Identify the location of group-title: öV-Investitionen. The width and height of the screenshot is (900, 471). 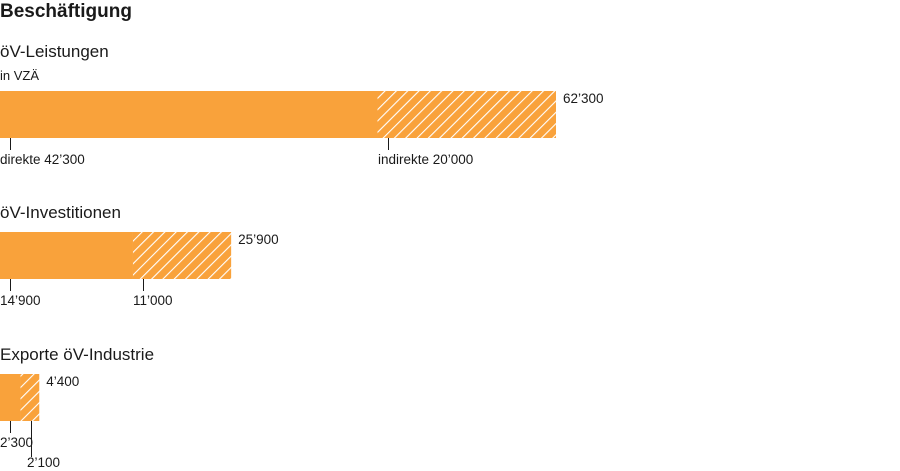
(60, 212).